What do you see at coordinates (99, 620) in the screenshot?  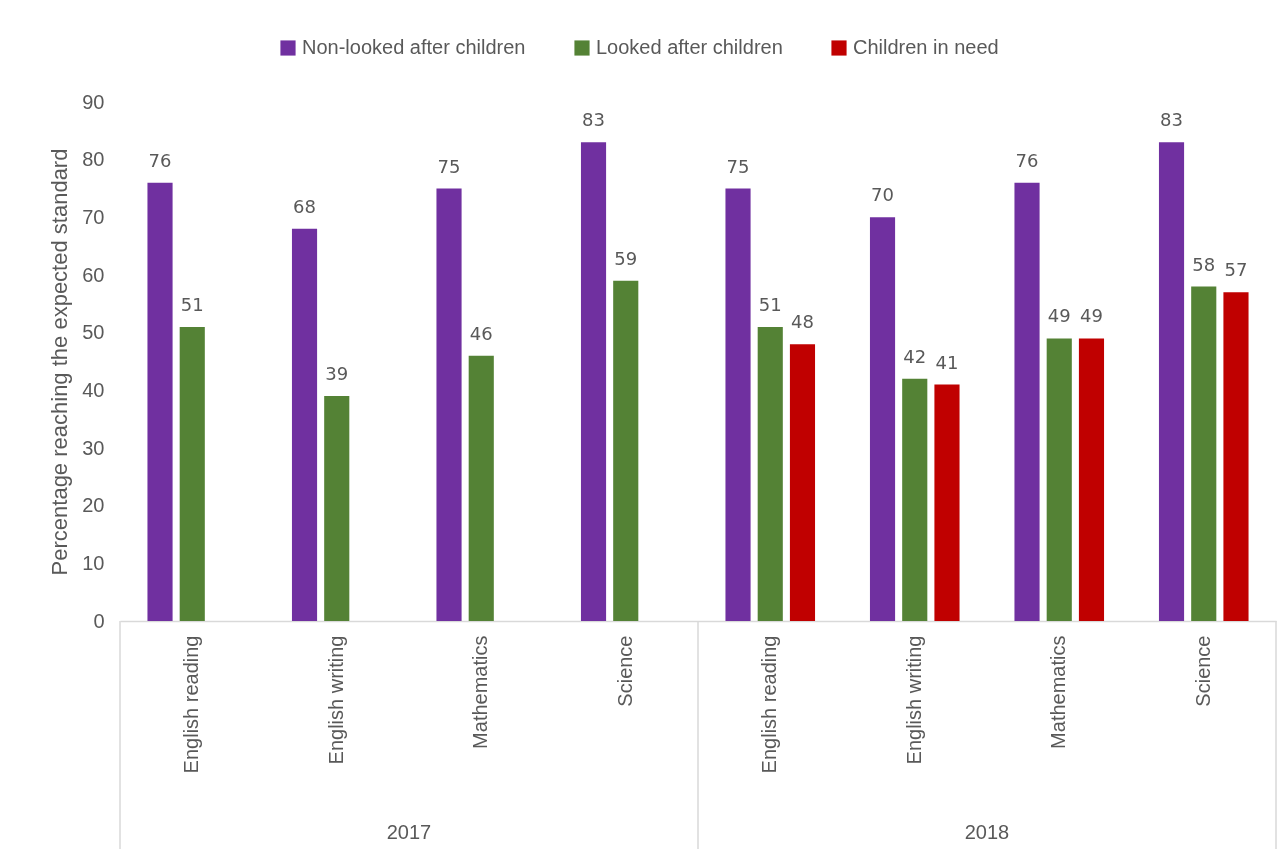 I see `y-tick-label: 0` at bounding box center [99, 620].